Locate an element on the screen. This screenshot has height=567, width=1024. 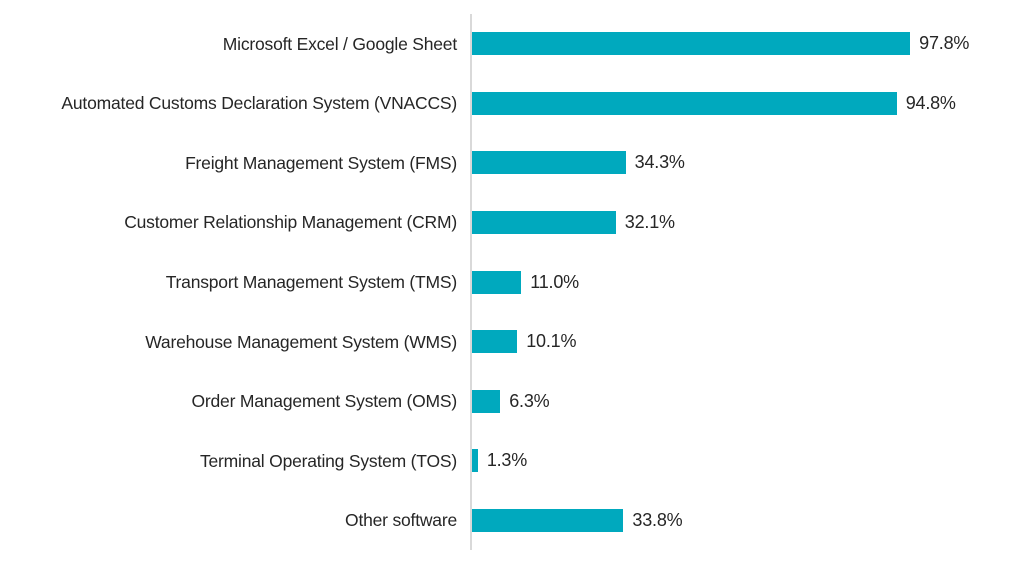
value-label: 6.3% is located at coordinates (529, 400).